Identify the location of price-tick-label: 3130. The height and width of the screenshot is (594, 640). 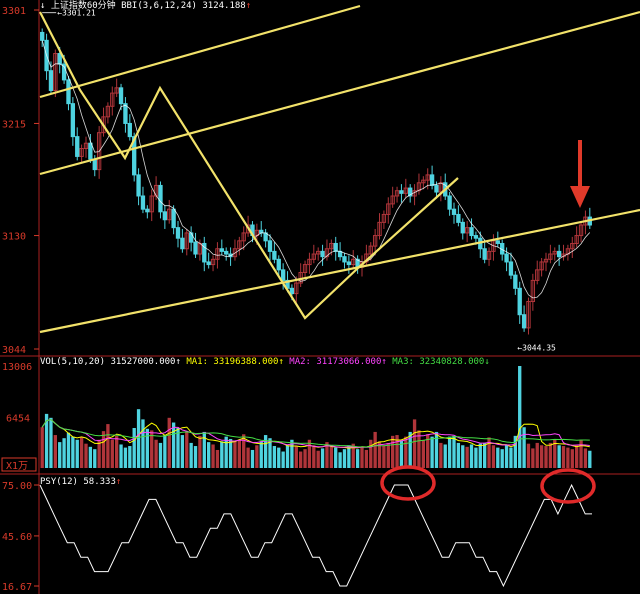
(14, 237).